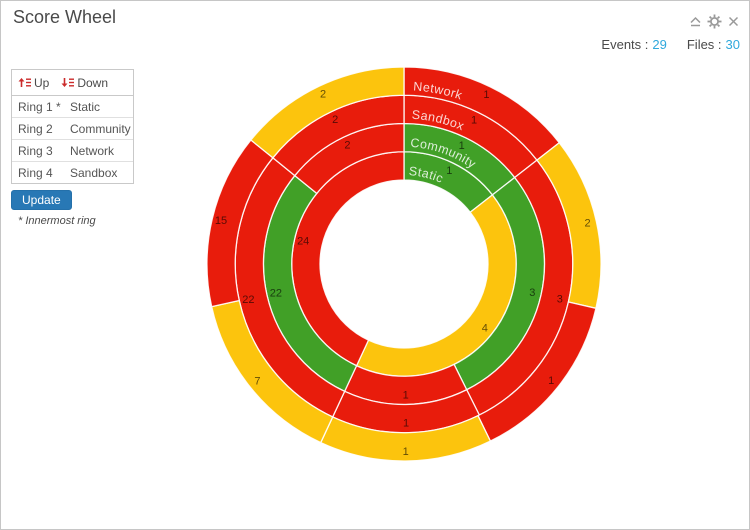 This screenshot has height=530, width=750. Describe the element at coordinates (303, 242) in the screenshot. I see `segment-value: 24` at that location.